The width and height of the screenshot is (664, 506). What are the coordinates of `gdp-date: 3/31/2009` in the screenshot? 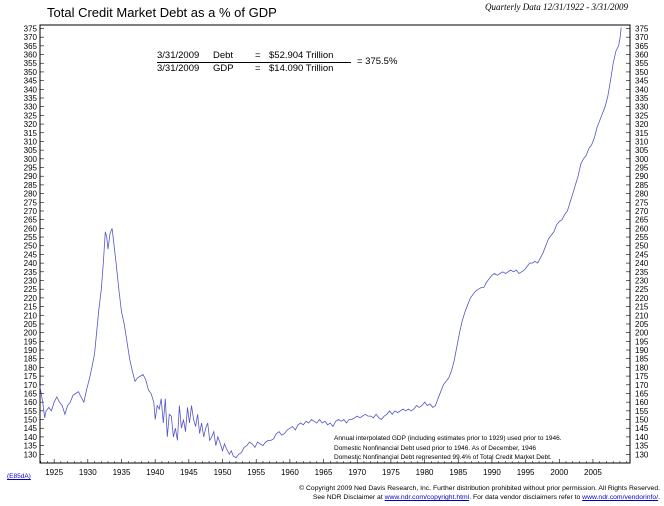 It's located at (178, 68).